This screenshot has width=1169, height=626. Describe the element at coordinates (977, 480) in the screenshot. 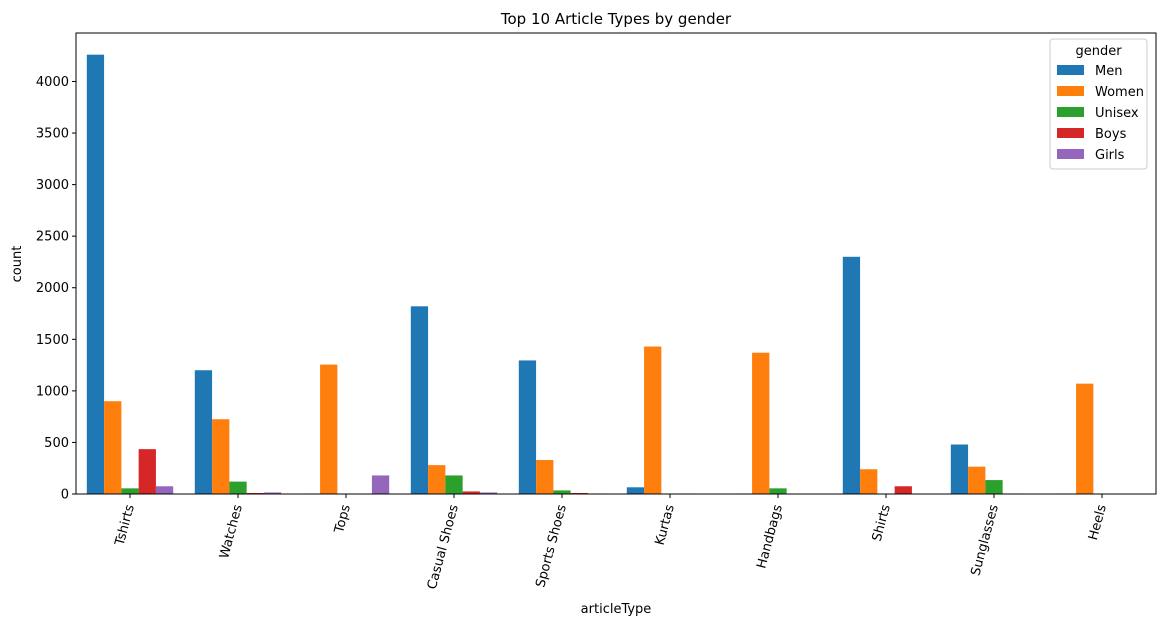

I see `bar-women-sunglasses` at that location.